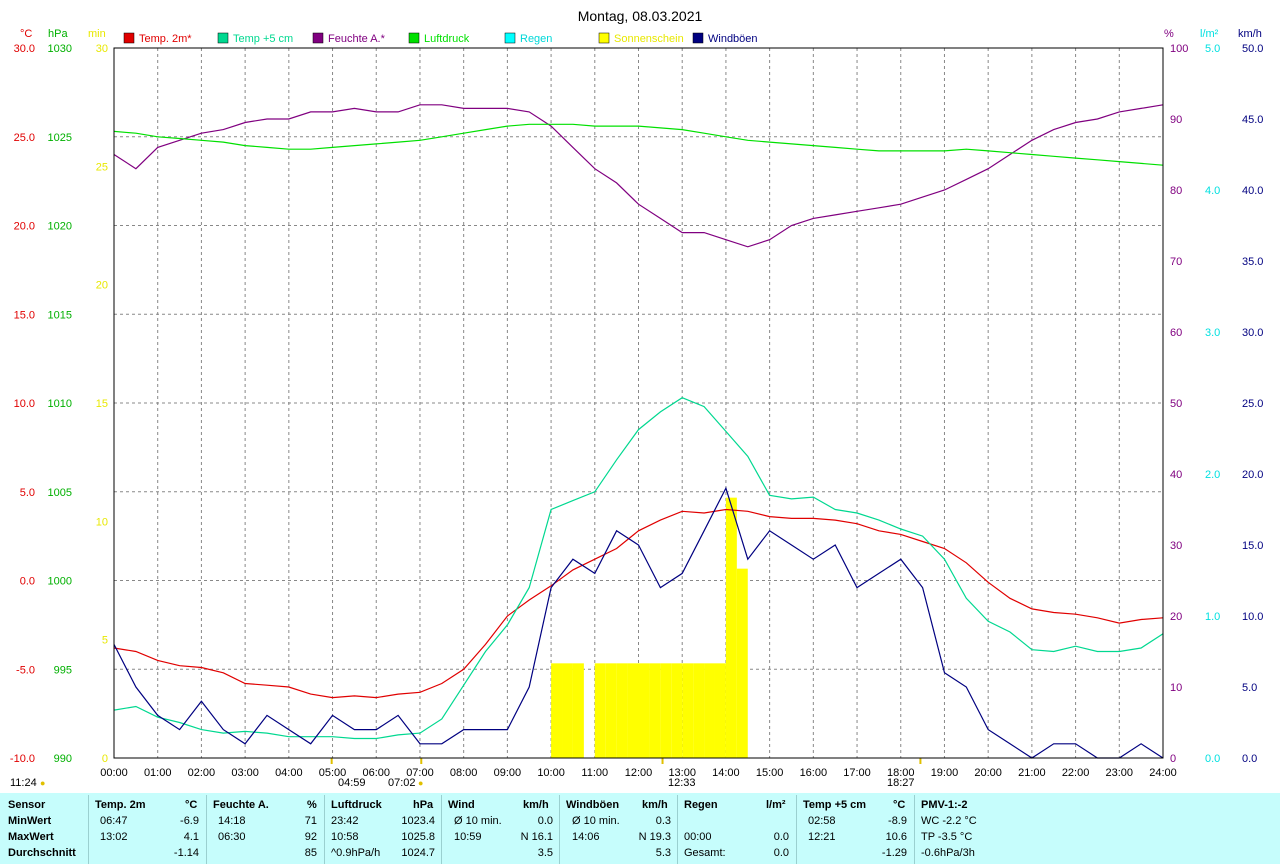 The height and width of the screenshot is (864, 1280). What do you see at coordinates (1163, 773) in the screenshot?
I see `hour-tick-label: 24:00` at bounding box center [1163, 773].